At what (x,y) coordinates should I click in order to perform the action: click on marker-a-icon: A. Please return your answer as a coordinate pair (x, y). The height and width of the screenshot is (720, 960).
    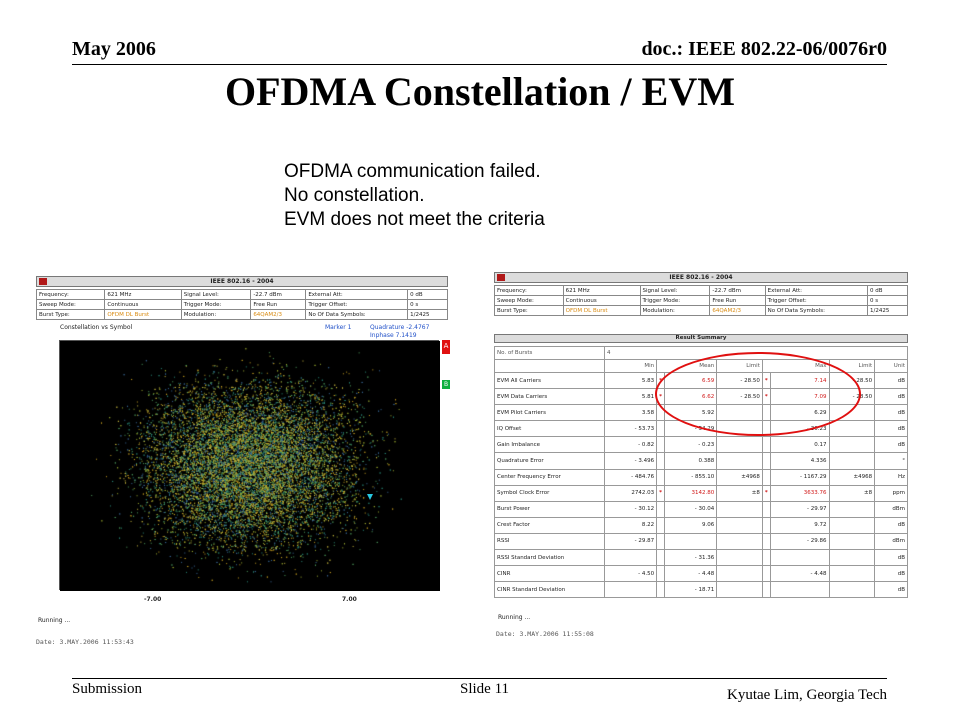
    Looking at the image, I should click on (446, 347).